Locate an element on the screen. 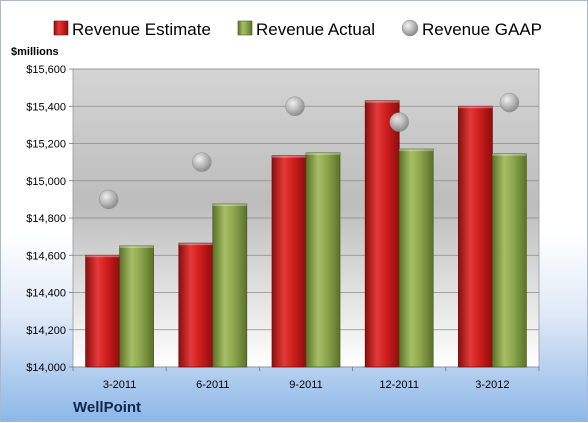 The height and width of the screenshot is (423, 588). x-tick-label: 3-2012 is located at coordinates (492, 385).